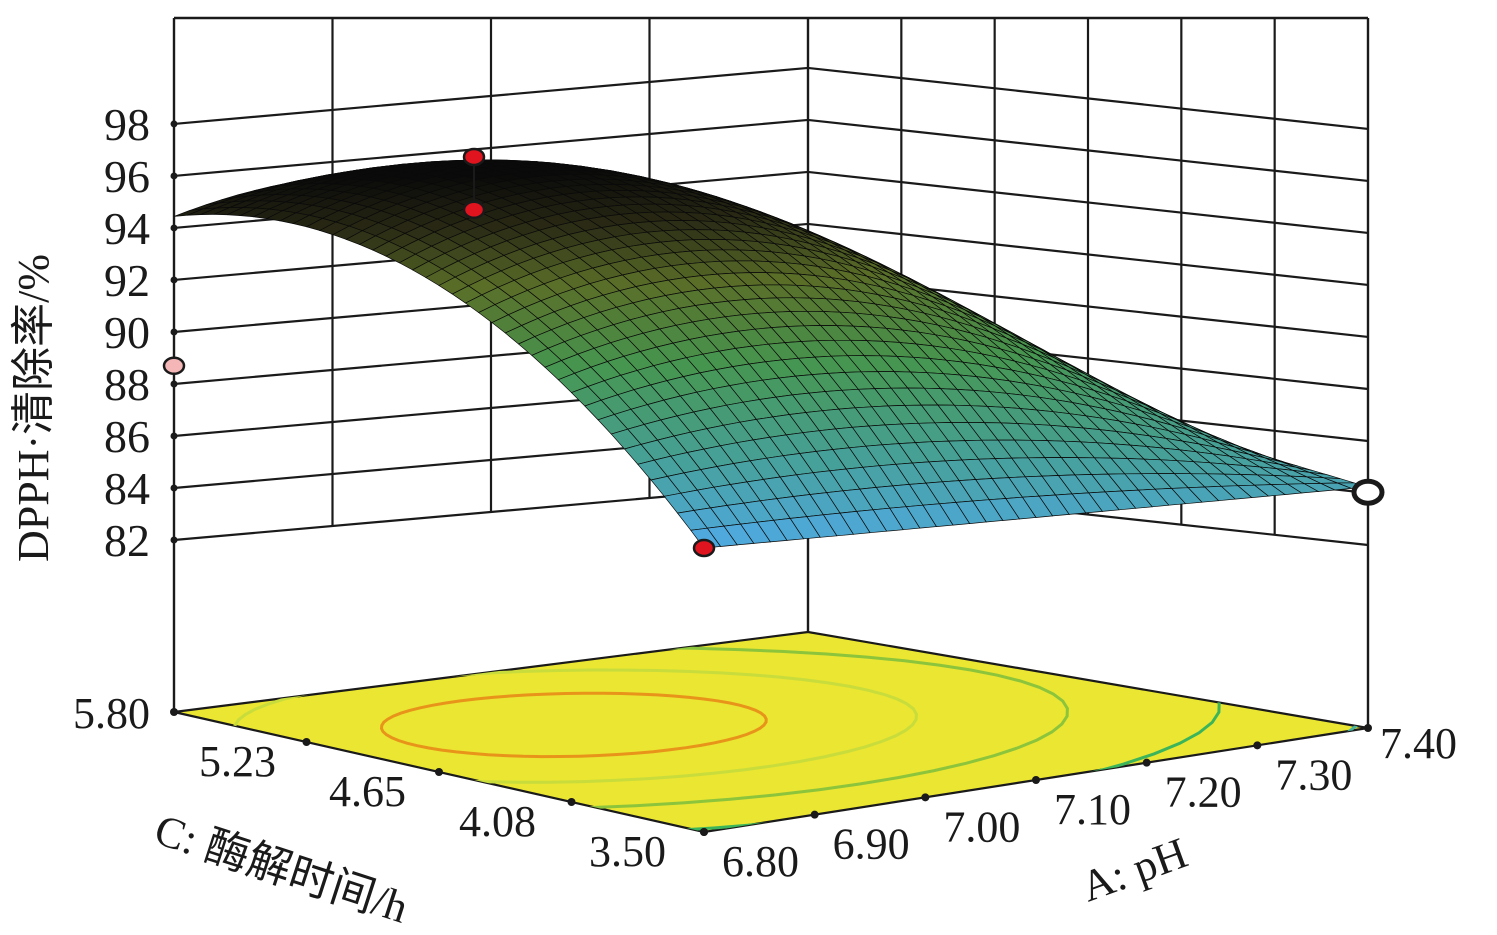 Image resolution: width=1497 pixels, height=935 pixels. What do you see at coordinates (111, 713) in the screenshot?
I see `c-tick-label: 5.80` at bounding box center [111, 713].